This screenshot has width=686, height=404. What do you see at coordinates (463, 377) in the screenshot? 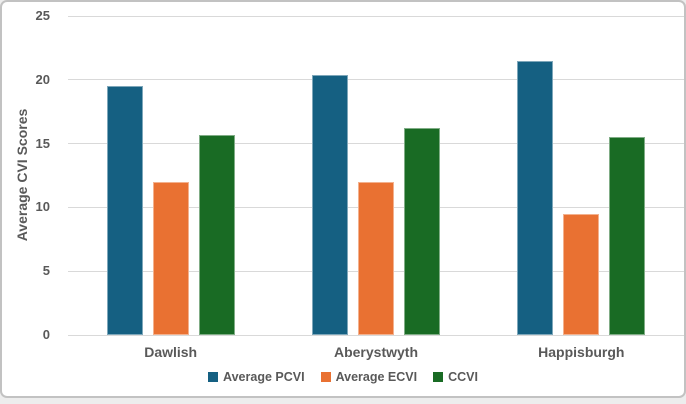
I see `legend-label: CCVI` at bounding box center [463, 377].